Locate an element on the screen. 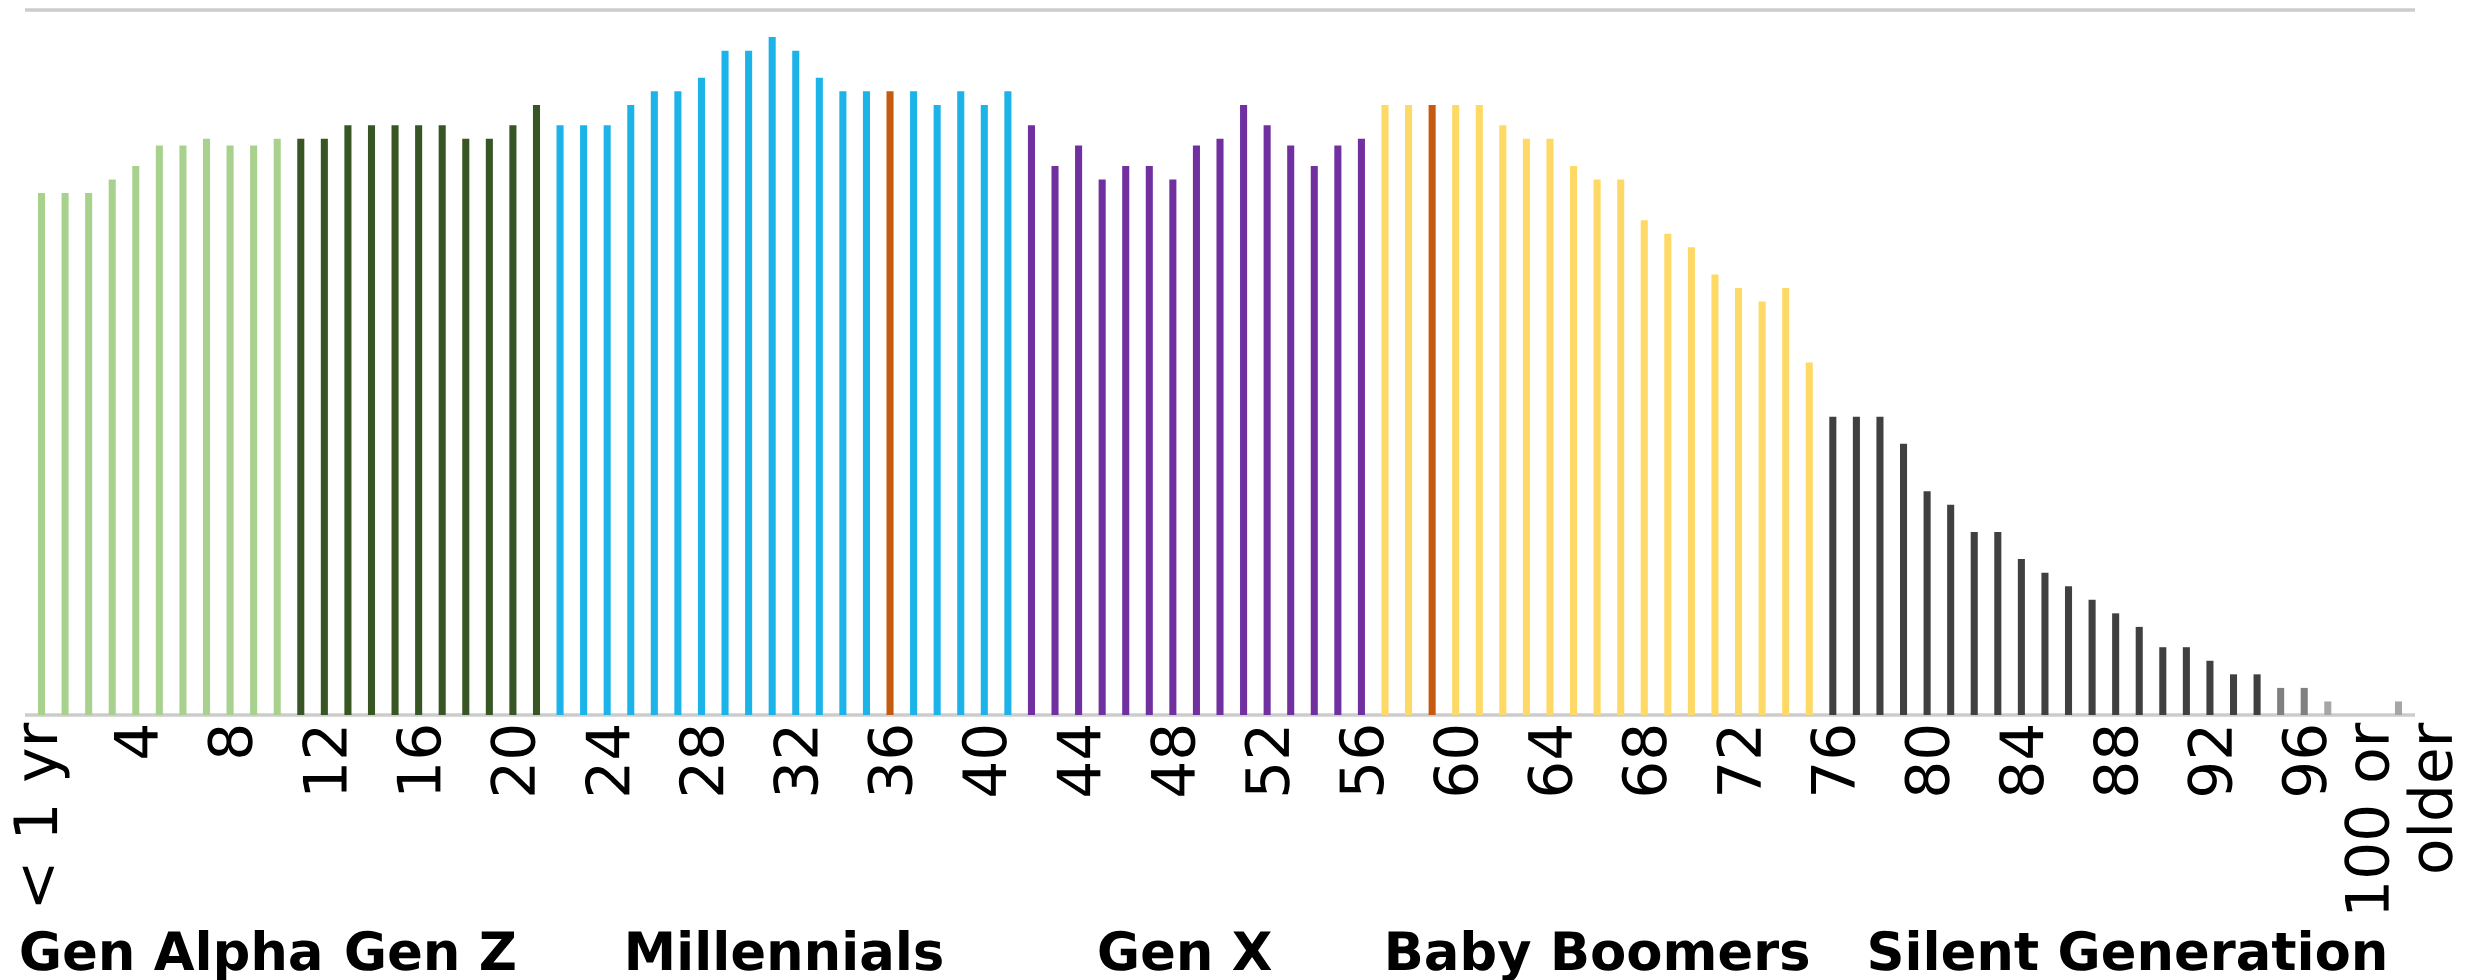 The width and height of the screenshot is (2484, 980). text: Gen X is located at coordinates (1185, 950).